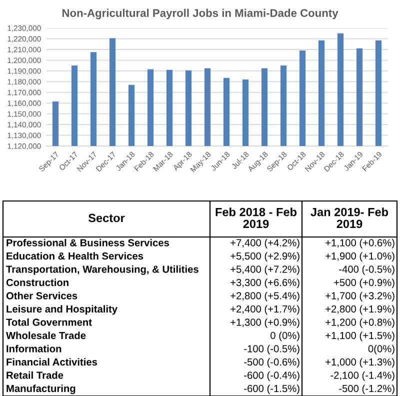 This screenshot has height=396, width=400. What do you see at coordinates (265, 297) in the screenshot?
I see `text: +2,800 (+5.4%)` at bounding box center [265, 297].